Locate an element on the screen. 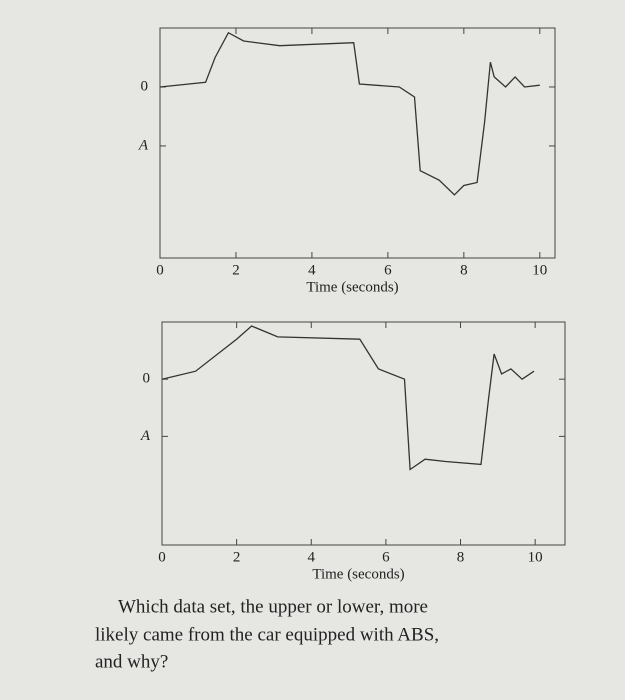  question-line: and why? is located at coordinates (131, 661).